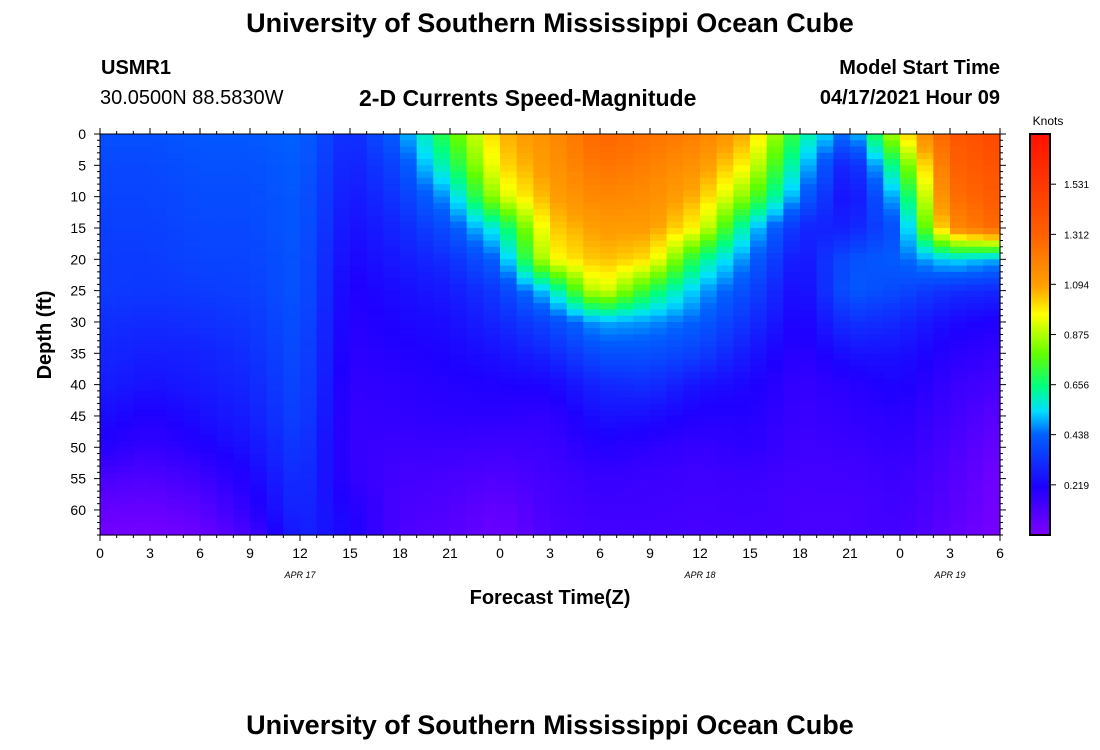 This screenshot has height=750, width=1100. Describe the element at coordinates (1076, 486) in the screenshot. I see `colorbar-tick-label: 0.219` at that location.